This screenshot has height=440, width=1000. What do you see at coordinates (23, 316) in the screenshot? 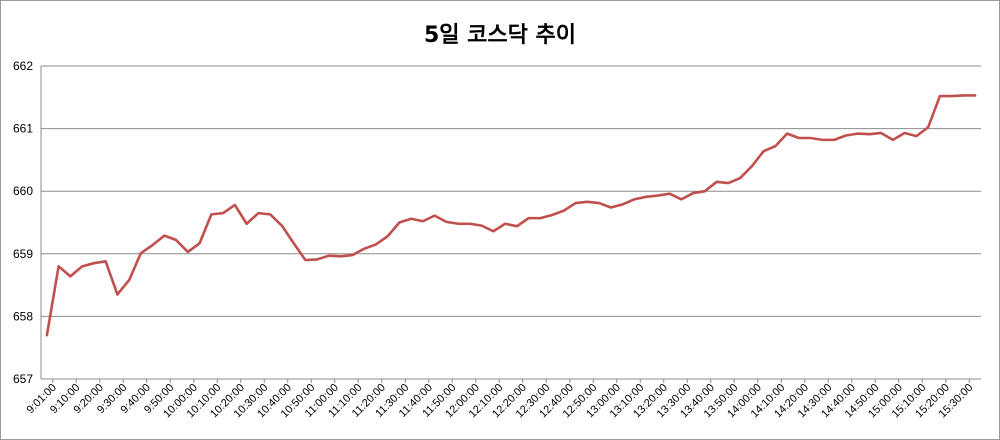
I see `y-tick-label: 658` at bounding box center [23, 316].